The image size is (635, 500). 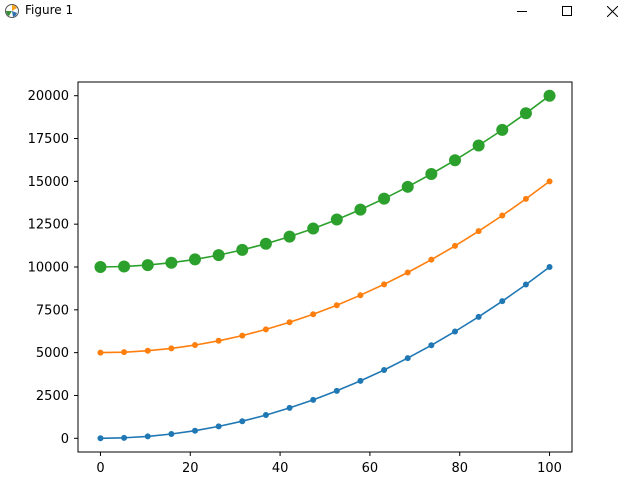 What do you see at coordinates (48, 182) in the screenshot?
I see `y-tick-label: 15000` at bounding box center [48, 182].